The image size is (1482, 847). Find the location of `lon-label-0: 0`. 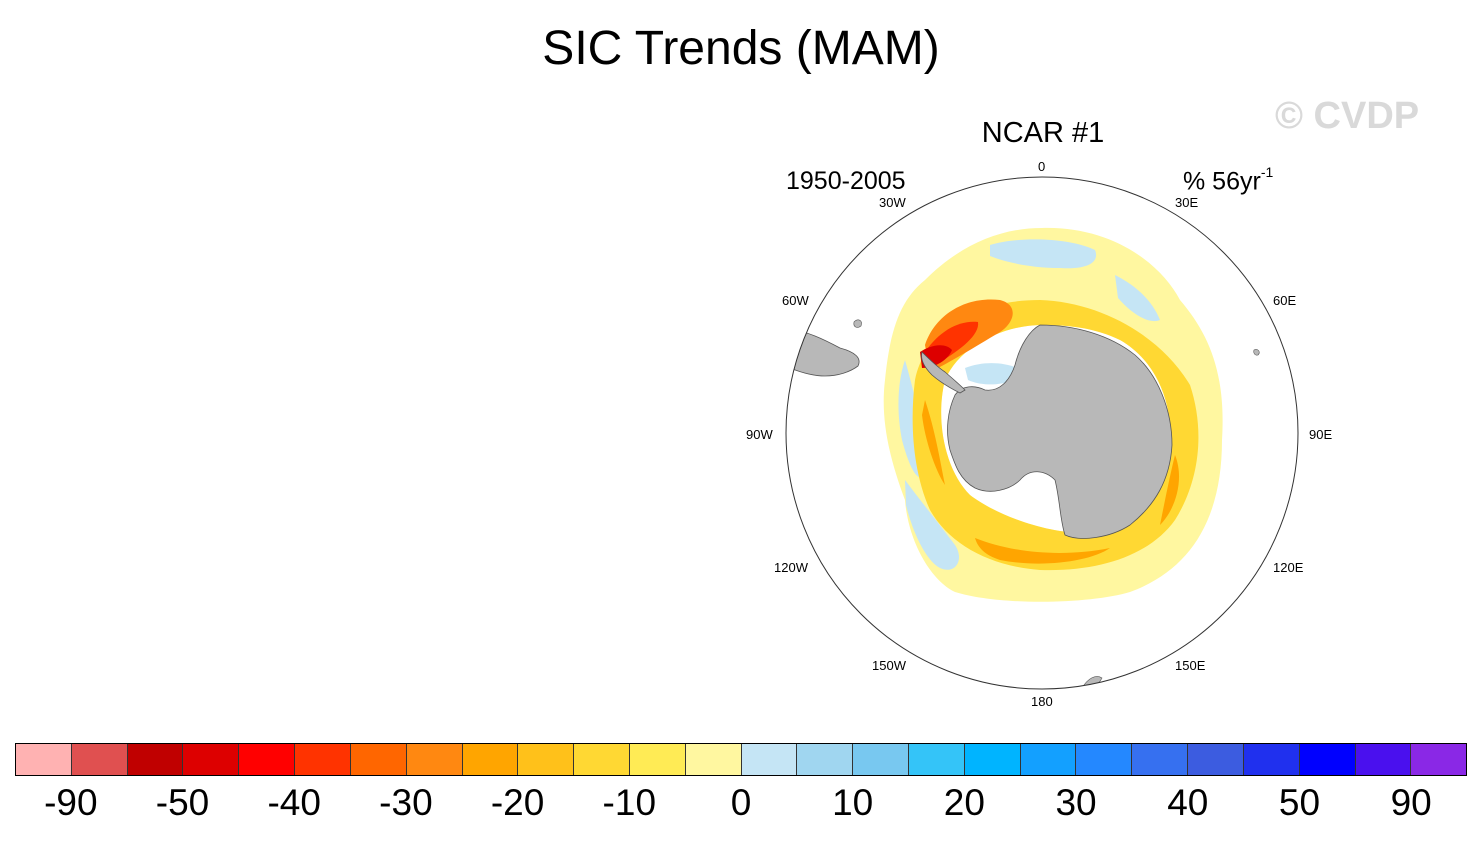

lon-label-0: 0 is located at coordinates (1042, 166).